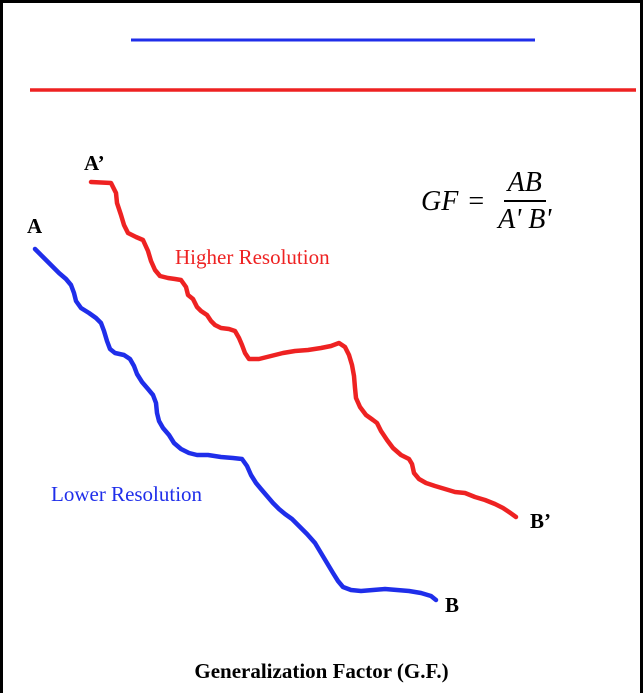 This screenshot has width=643, height=696. What do you see at coordinates (440, 201) in the screenshot?
I see `formula-lhs: GF` at bounding box center [440, 201].